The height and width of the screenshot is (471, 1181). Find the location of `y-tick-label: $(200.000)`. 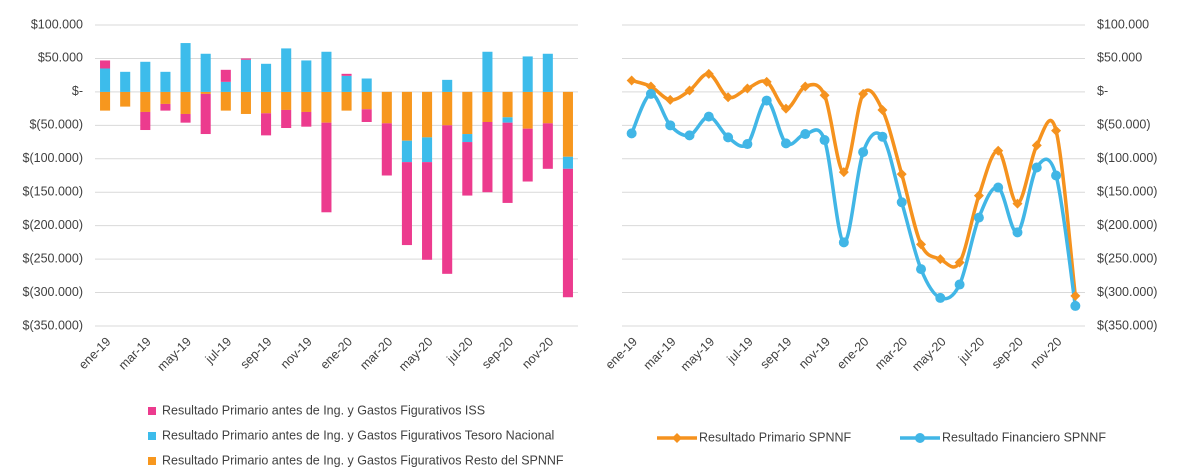

y-tick-label: $(200.000) is located at coordinates (53, 225).